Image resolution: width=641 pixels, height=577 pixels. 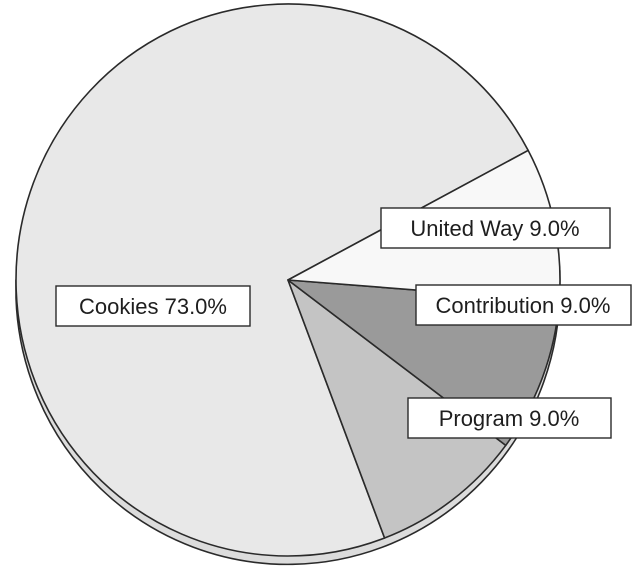 I want to click on slice-label-program: Program 9.0%, so click(x=509, y=418).